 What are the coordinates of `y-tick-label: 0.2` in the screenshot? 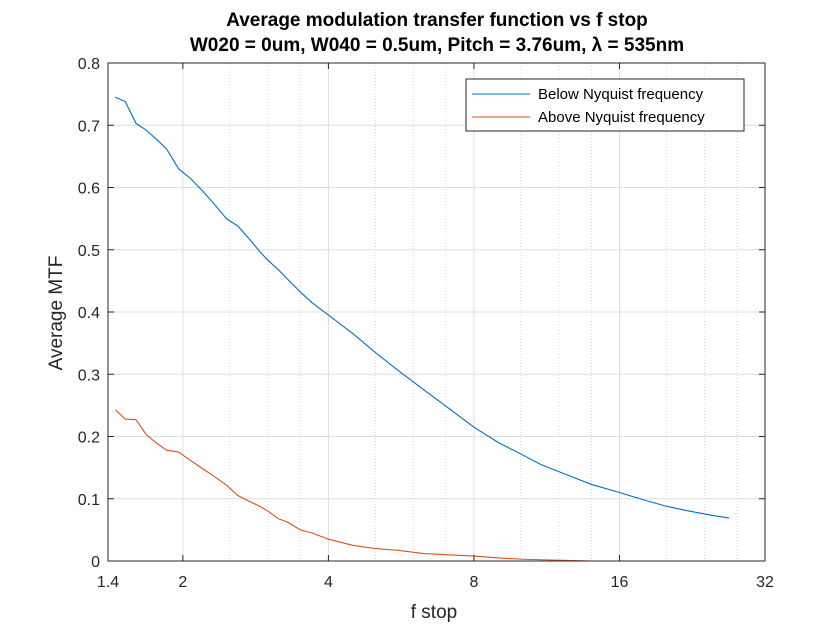 It's located at (89, 438).